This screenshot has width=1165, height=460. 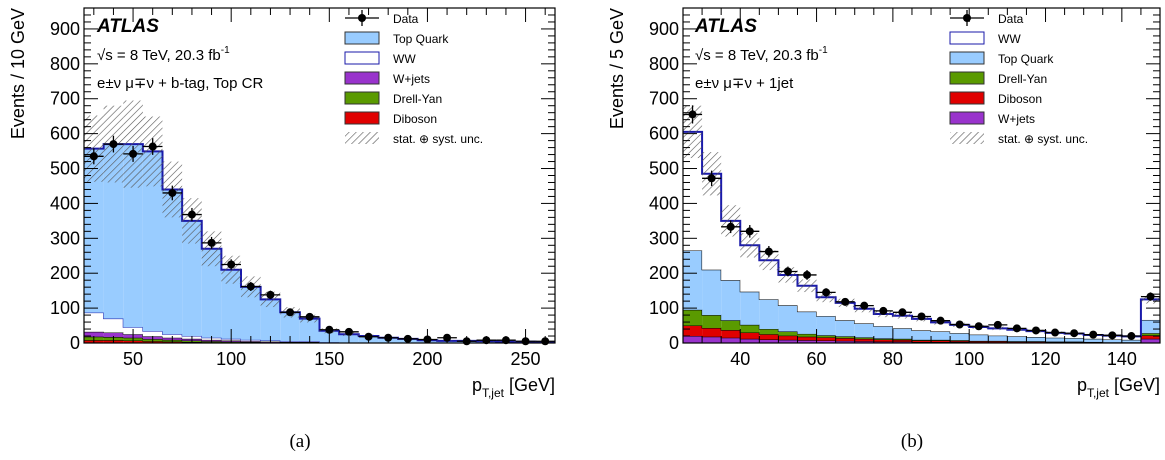 I want to click on x-tick-label: 60, so click(x=817, y=359).